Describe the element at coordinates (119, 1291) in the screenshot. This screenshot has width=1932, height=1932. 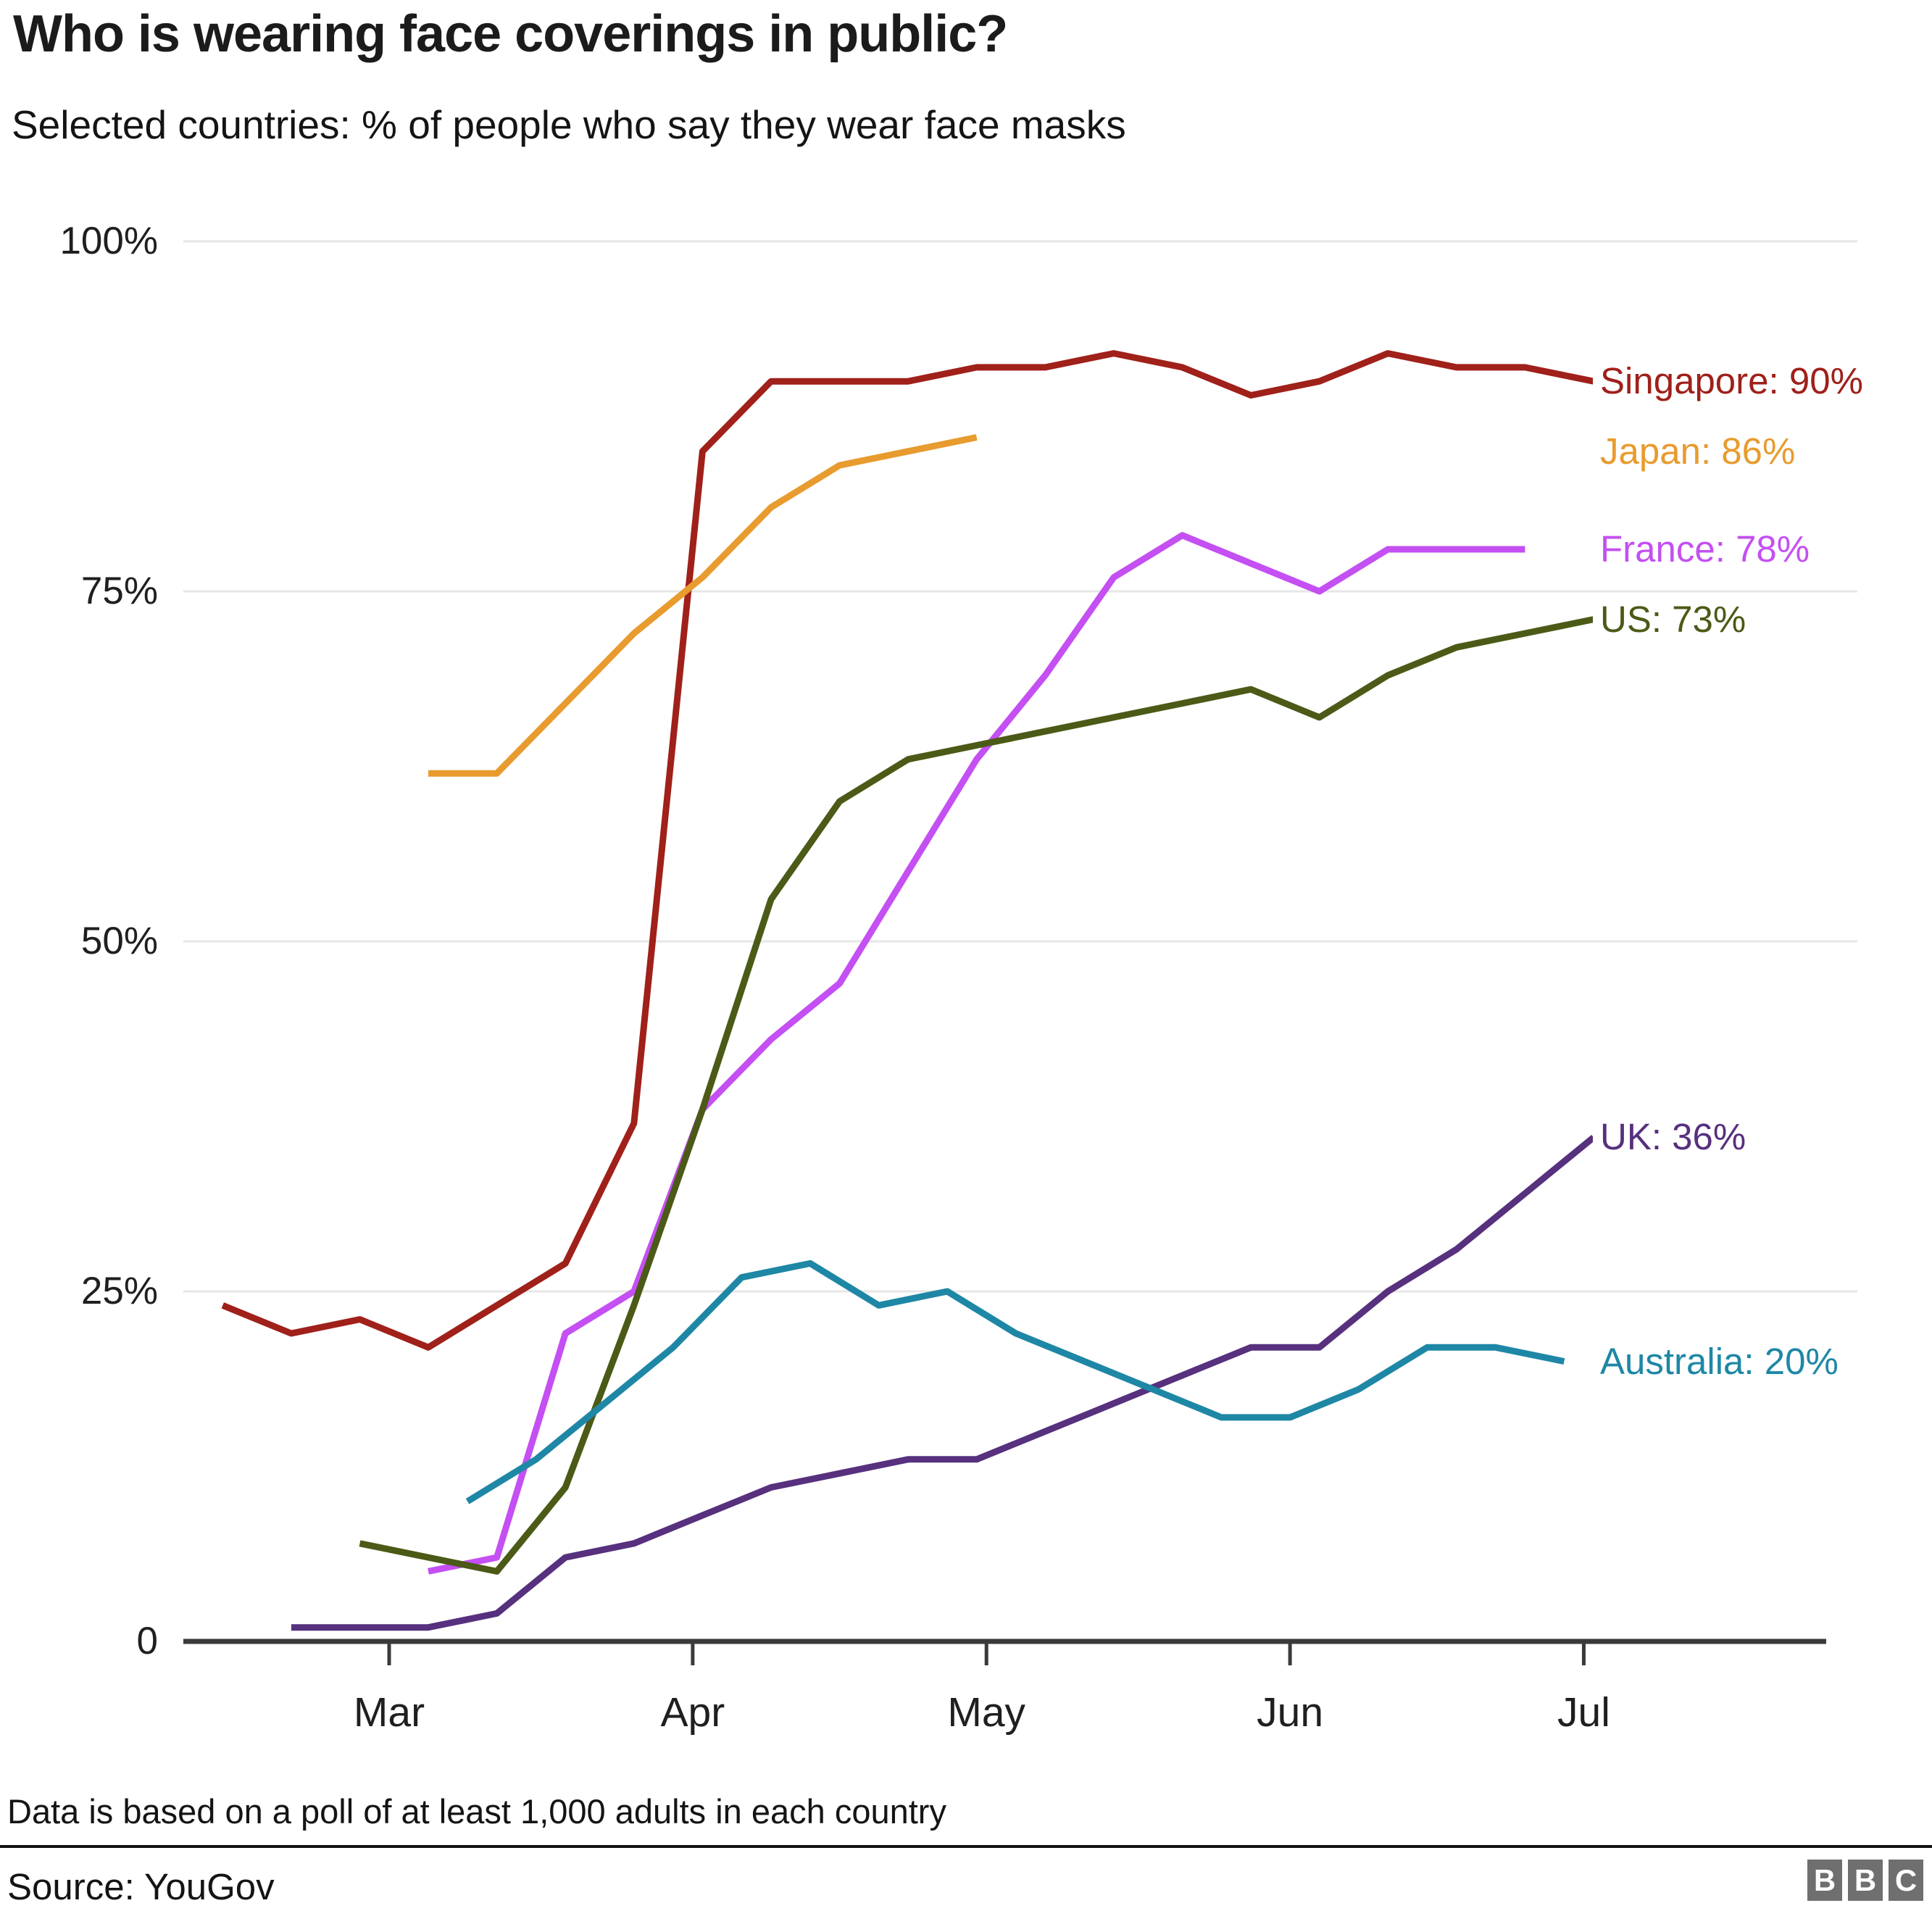
I see `y-tick-label-25: 25%` at that location.